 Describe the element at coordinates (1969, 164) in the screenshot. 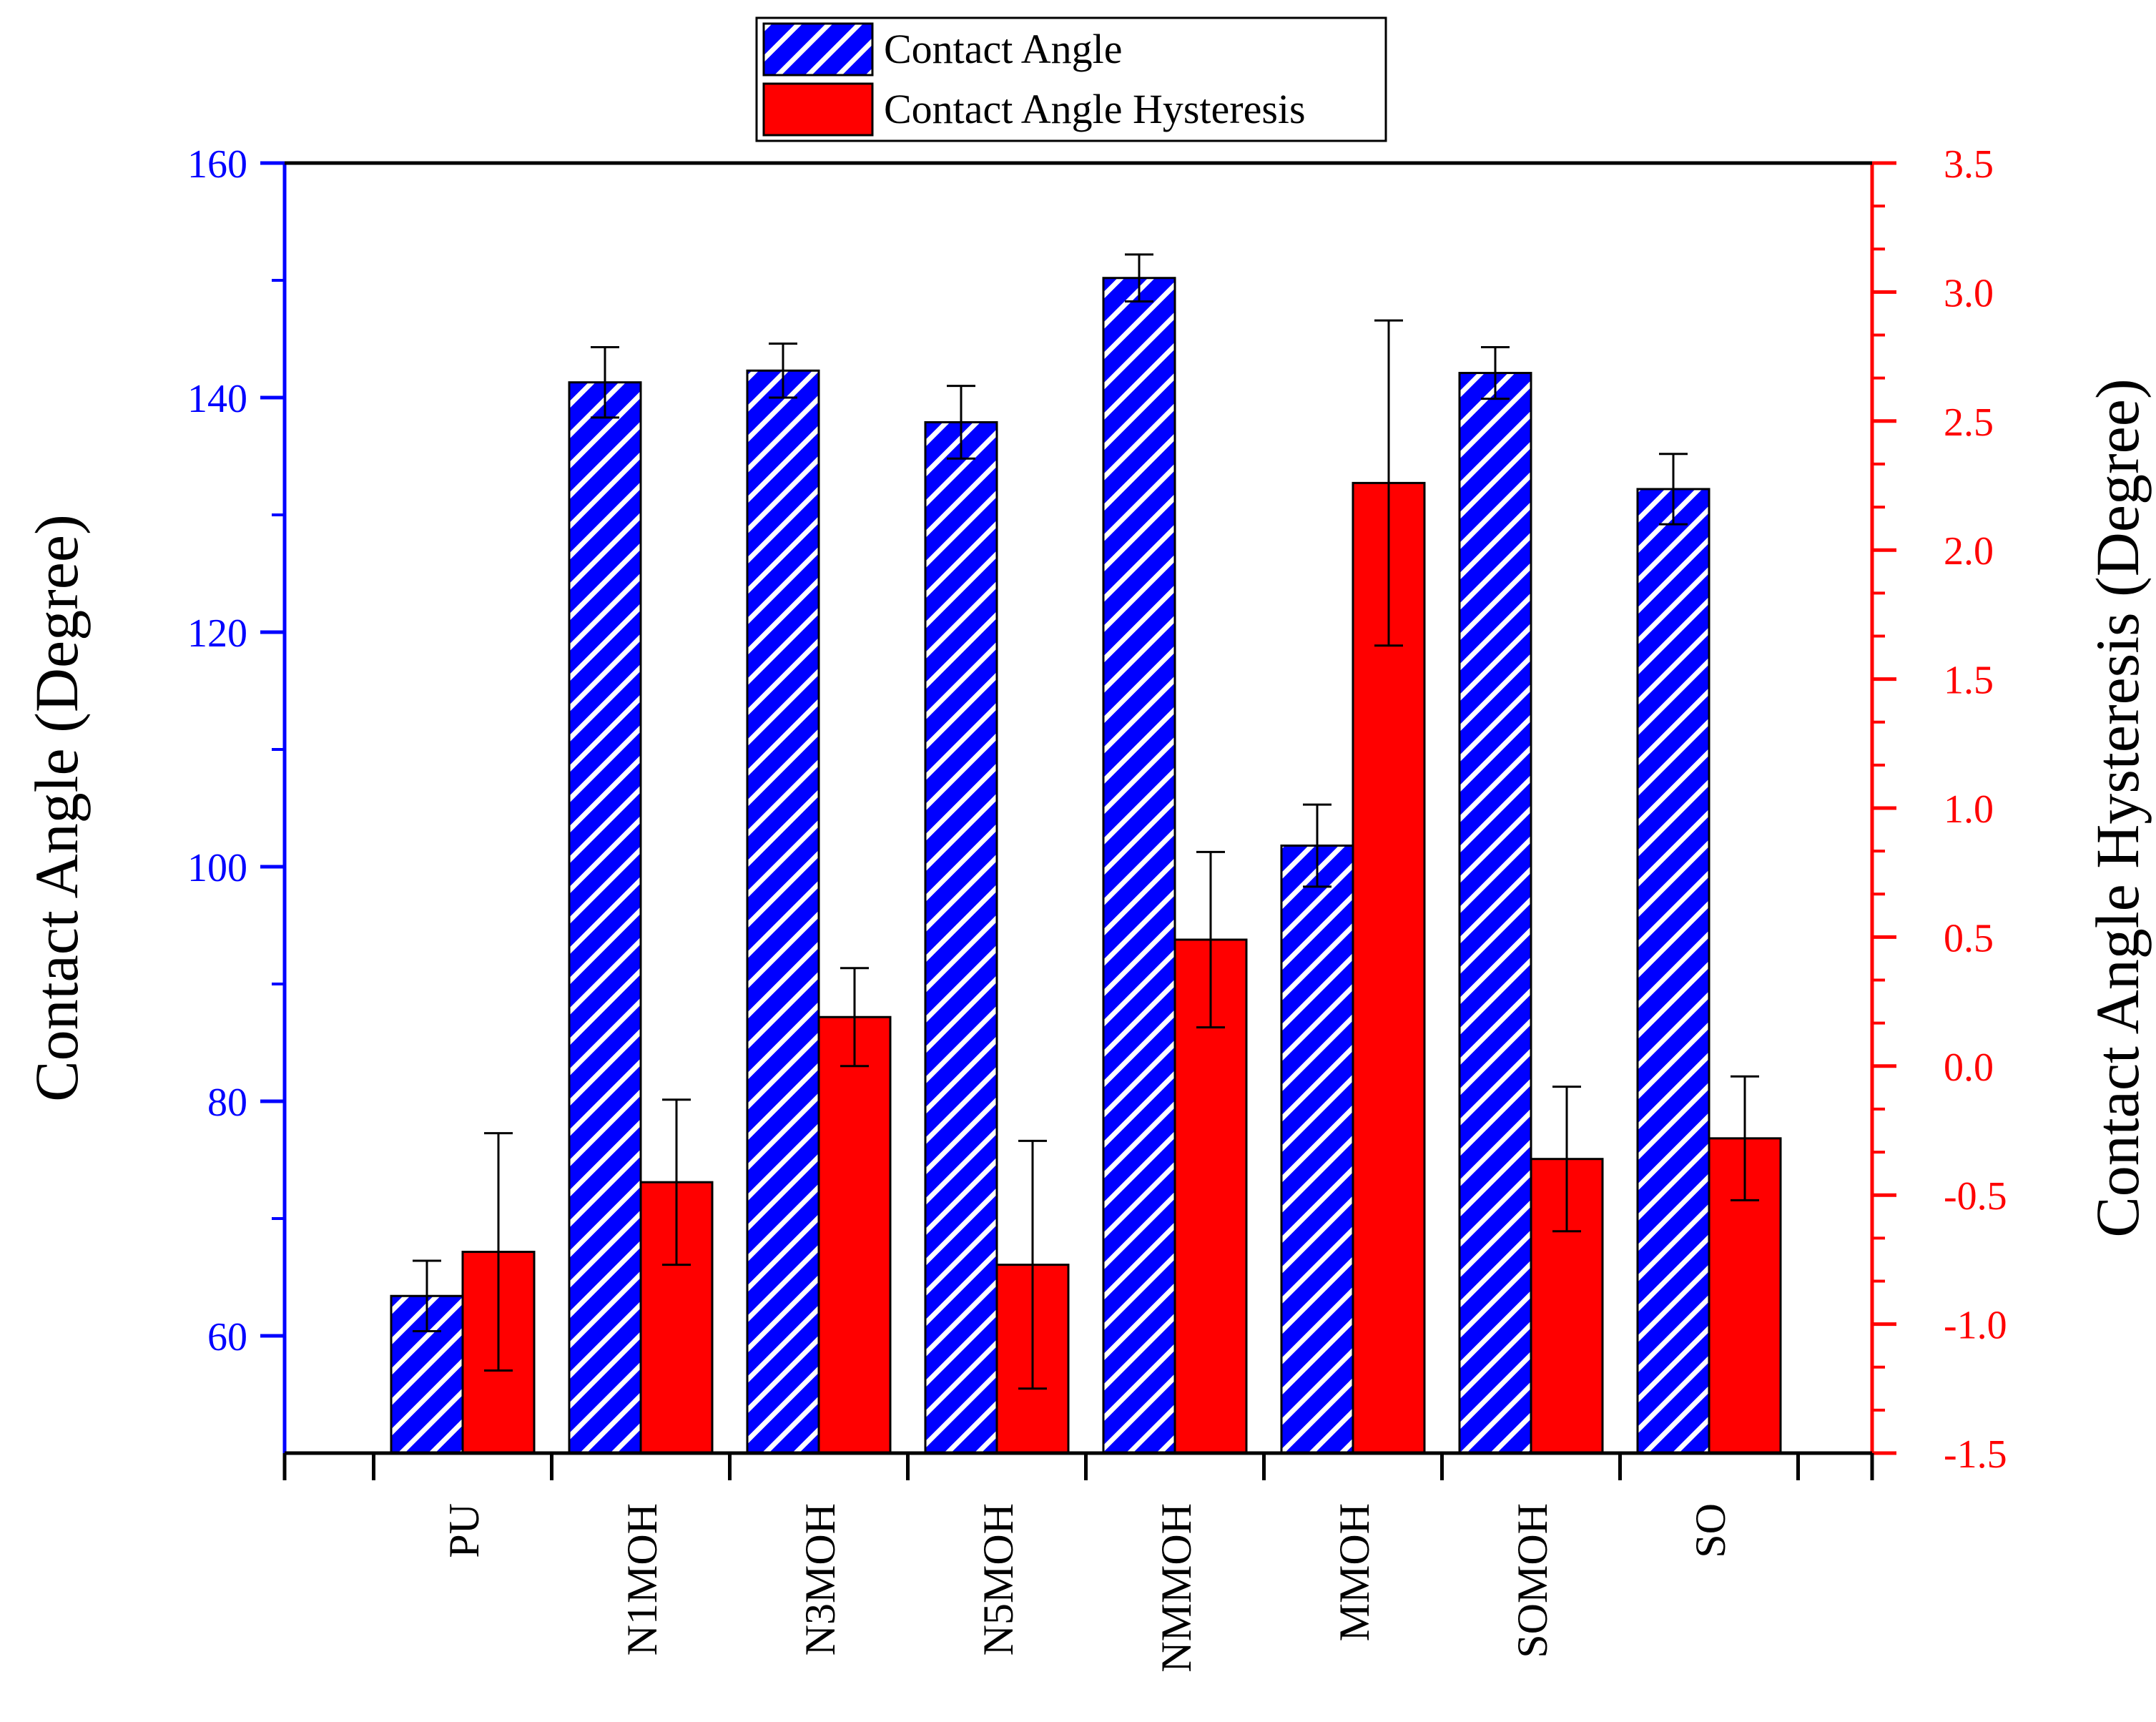

I see `right-tick-label-3-5: 3.5` at that location.